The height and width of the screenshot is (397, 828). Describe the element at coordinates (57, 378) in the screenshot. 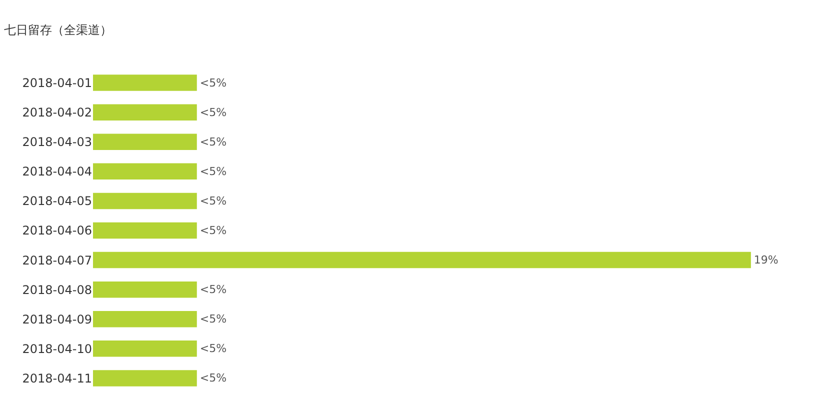

I see `y-tick-label: 2018-04-11` at that location.